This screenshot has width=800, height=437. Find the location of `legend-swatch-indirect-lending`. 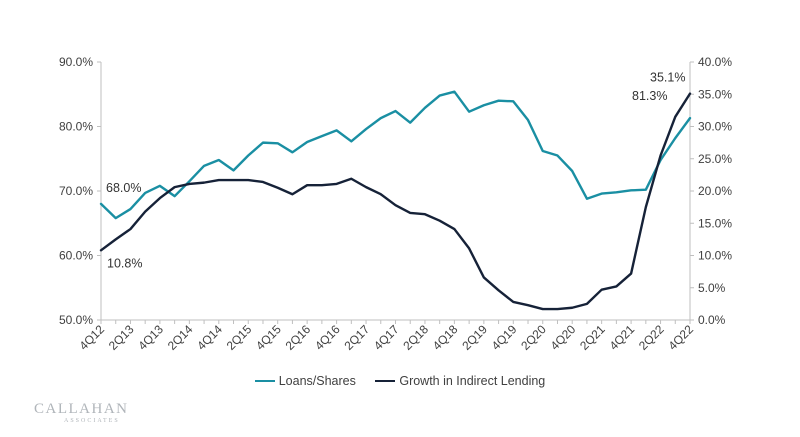

legend-swatch-indirect-lending is located at coordinates (385, 380).